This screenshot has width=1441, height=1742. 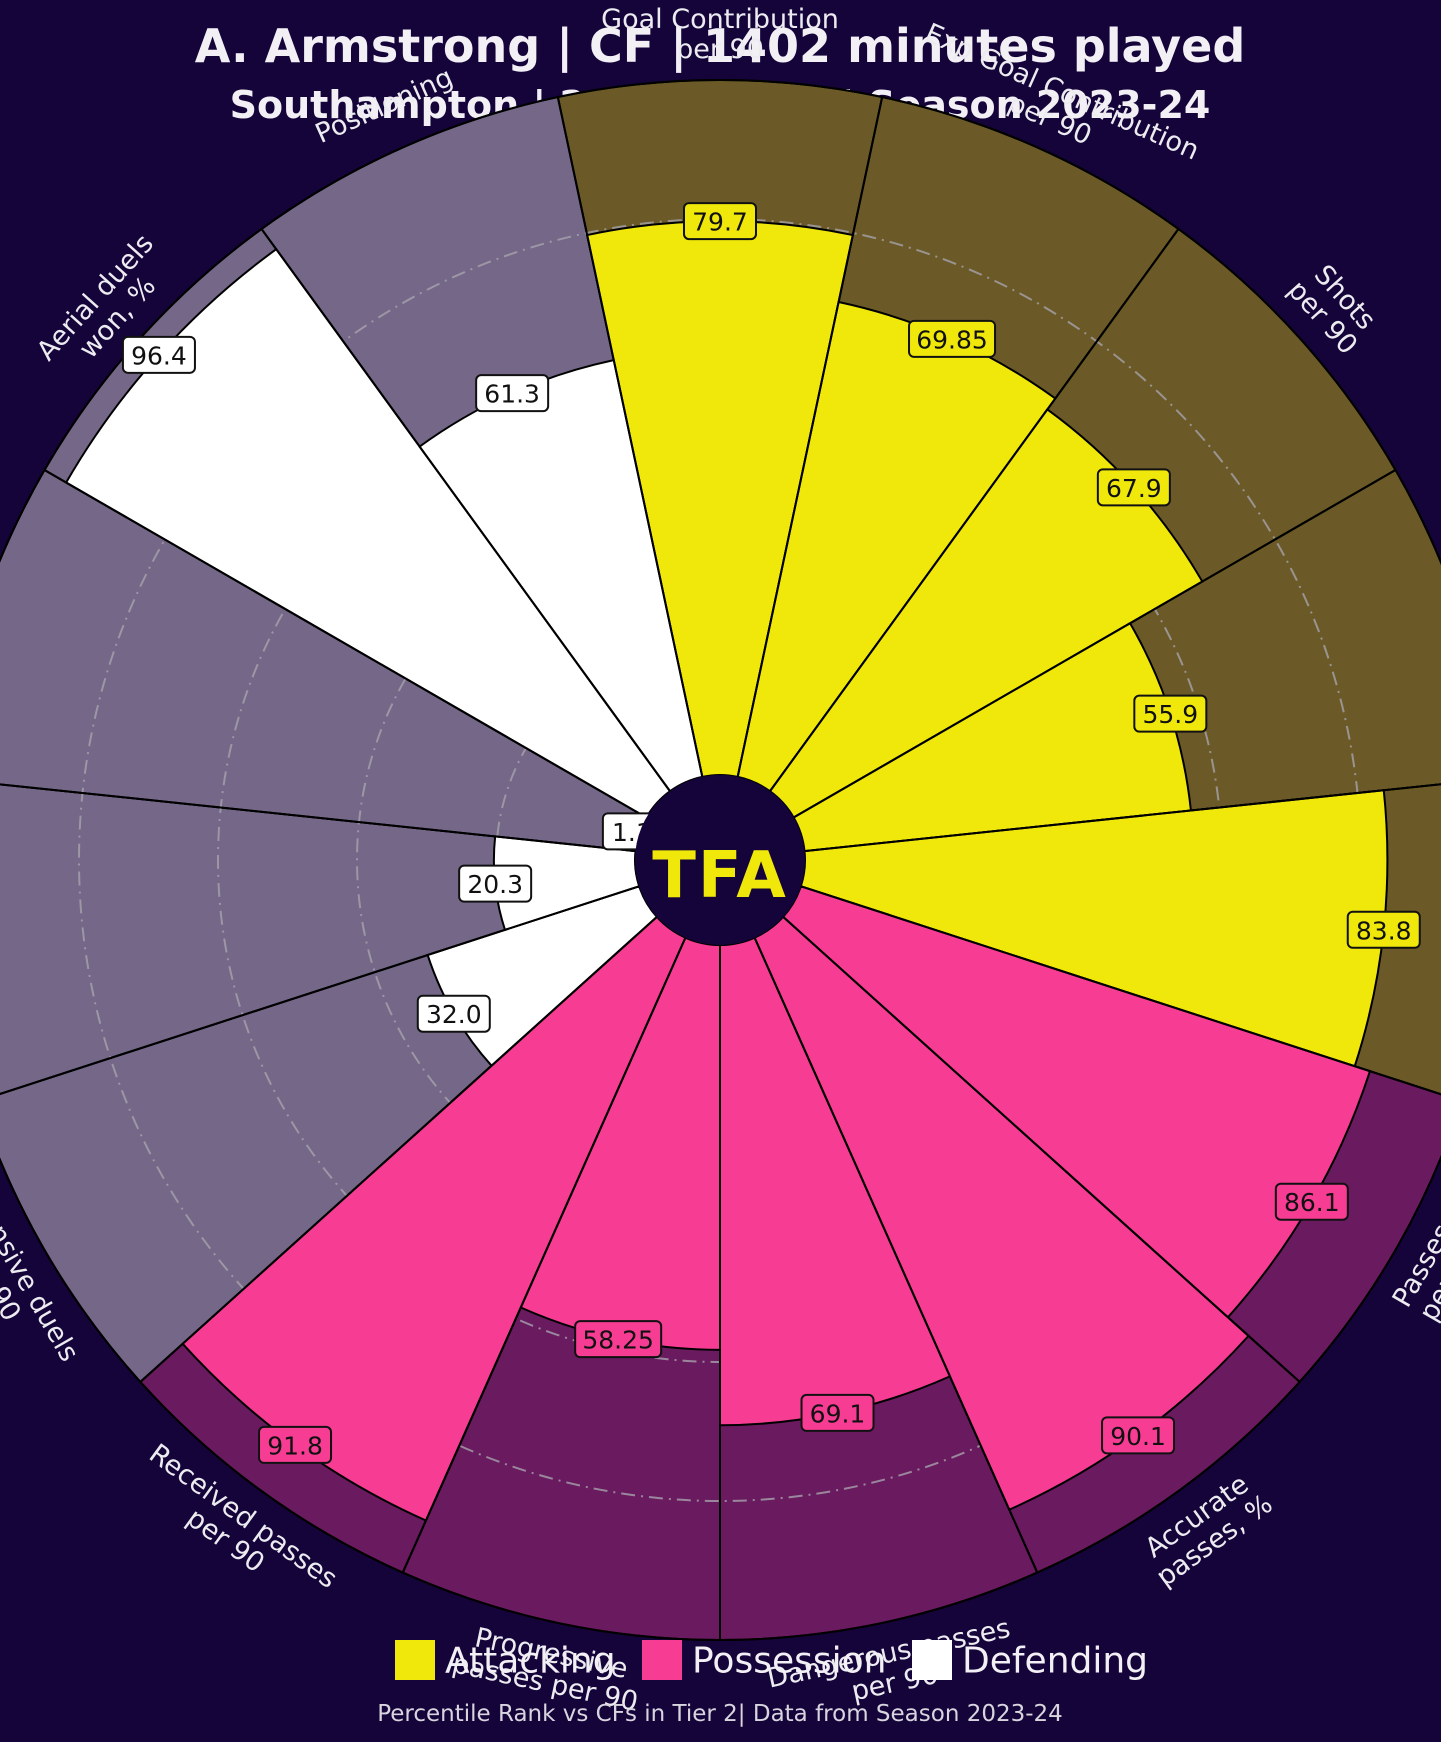 What do you see at coordinates (720, 19) in the screenshot?
I see `category-label-line: Goal Contribution` at bounding box center [720, 19].